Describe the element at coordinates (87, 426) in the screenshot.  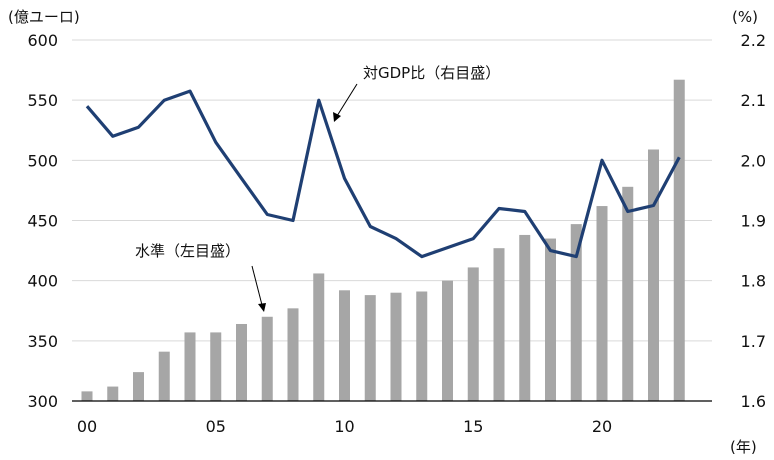
I see `x-tick-label: 00` at that location.